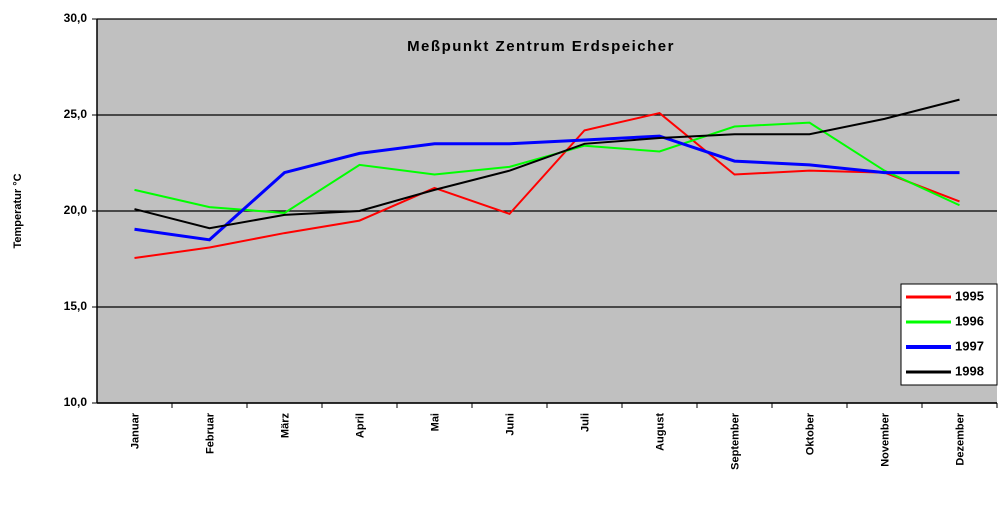 This screenshot has width=998, height=512. I want to click on legend-label: 1995, so click(969, 295).